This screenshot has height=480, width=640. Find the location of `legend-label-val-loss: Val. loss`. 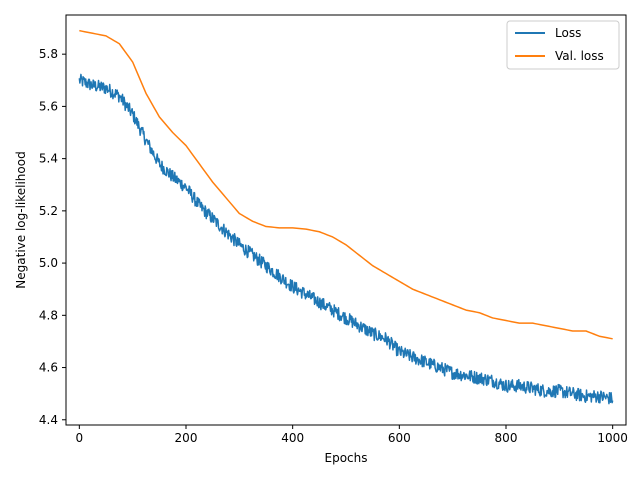

legend-label-val-loss: Val. loss is located at coordinates (579, 56).